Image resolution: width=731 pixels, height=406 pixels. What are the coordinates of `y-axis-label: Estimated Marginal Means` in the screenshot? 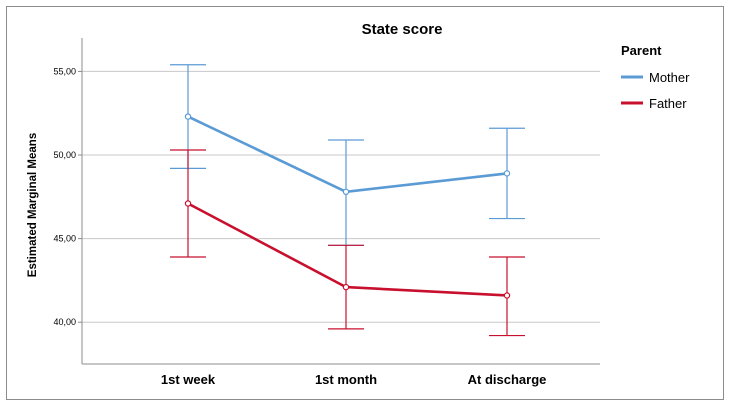 It's located at (33, 205).